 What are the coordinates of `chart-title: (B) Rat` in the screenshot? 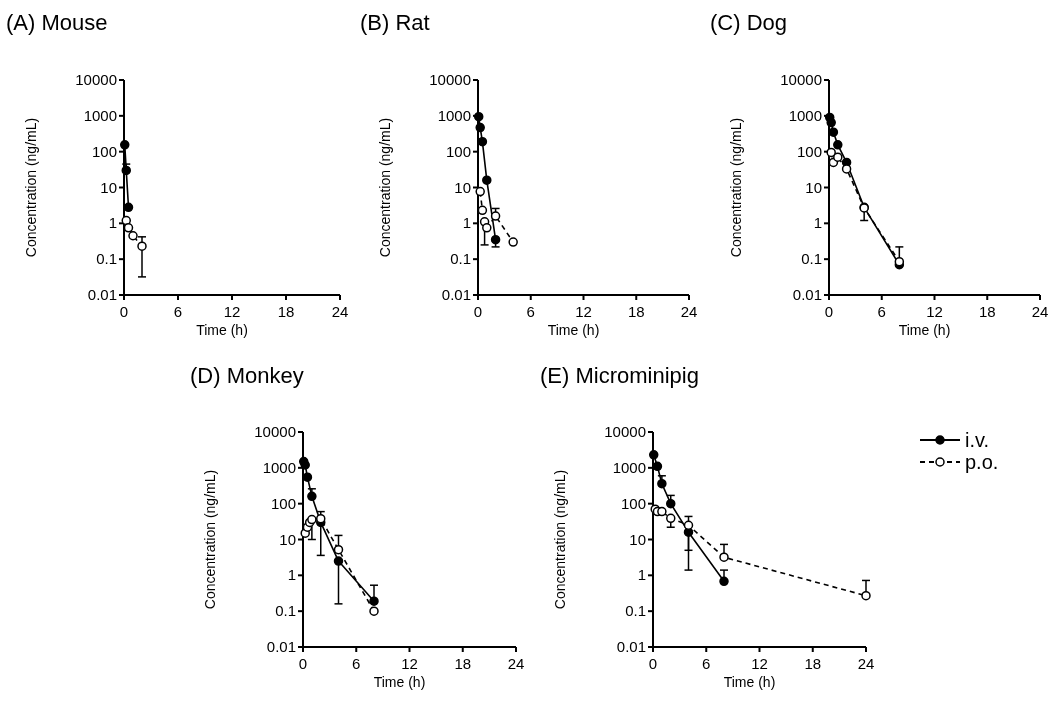 It's located at (395, 22).